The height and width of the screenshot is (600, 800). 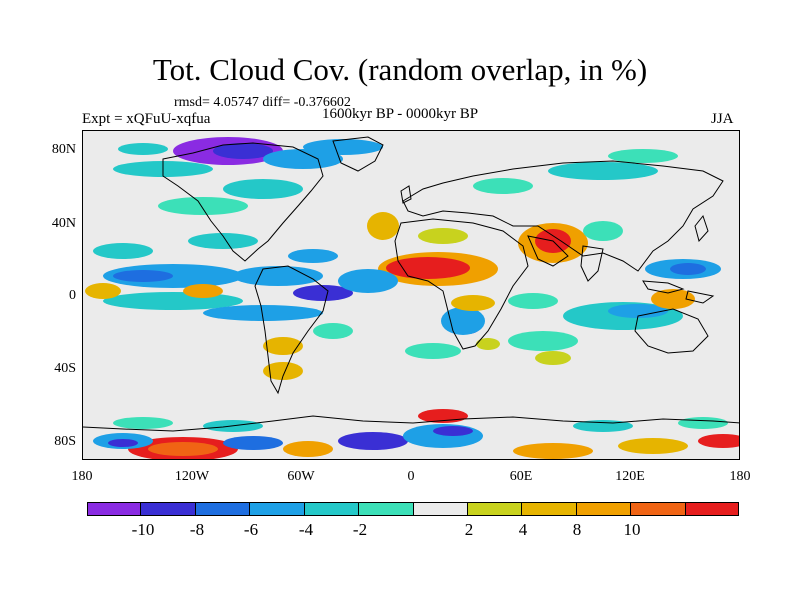 What do you see at coordinates (262, 102) in the screenshot?
I see `stats-line: rmsd= 4.05747 diff= -0.376602` at bounding box center [262, 102].